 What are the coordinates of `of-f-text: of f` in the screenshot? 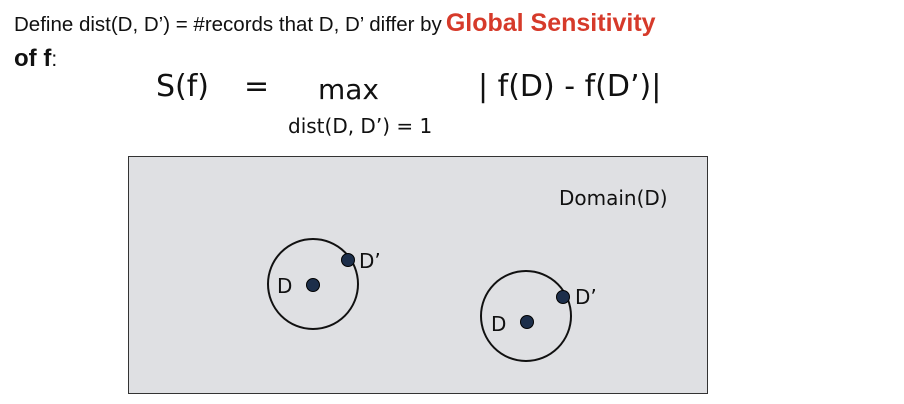 It's located at (33, 58).